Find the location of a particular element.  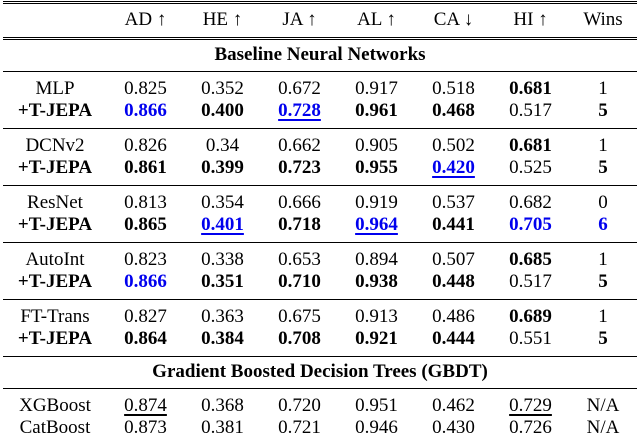

value-cell: 0.401 is located at coordinates (222, 224).